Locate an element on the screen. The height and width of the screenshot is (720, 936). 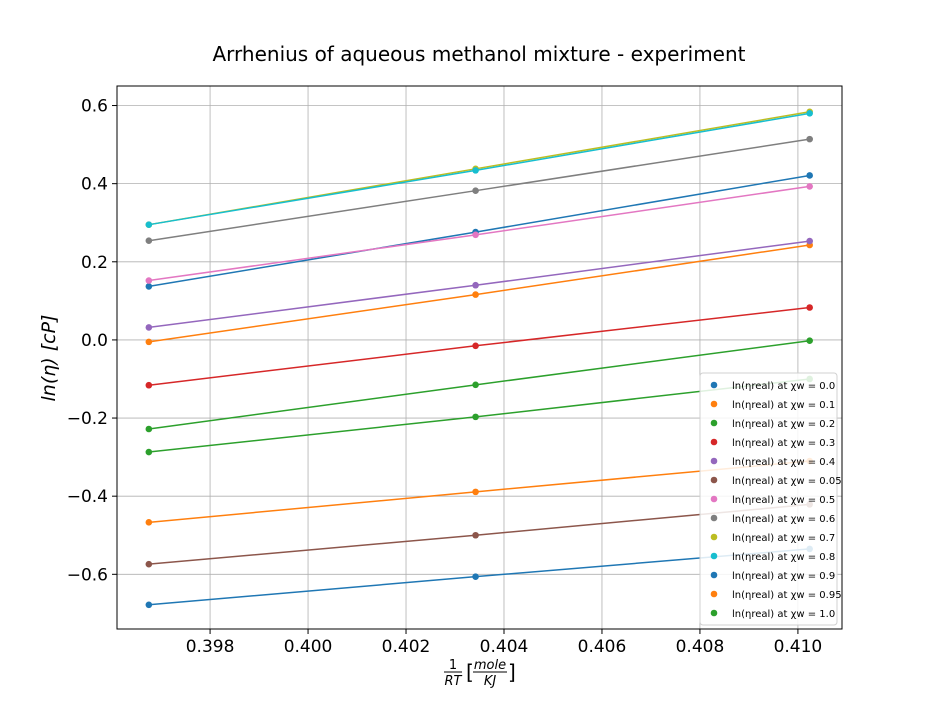
legend-label: ln(ηreal) at χw = 0.1 is located at coordinates (783, 405).